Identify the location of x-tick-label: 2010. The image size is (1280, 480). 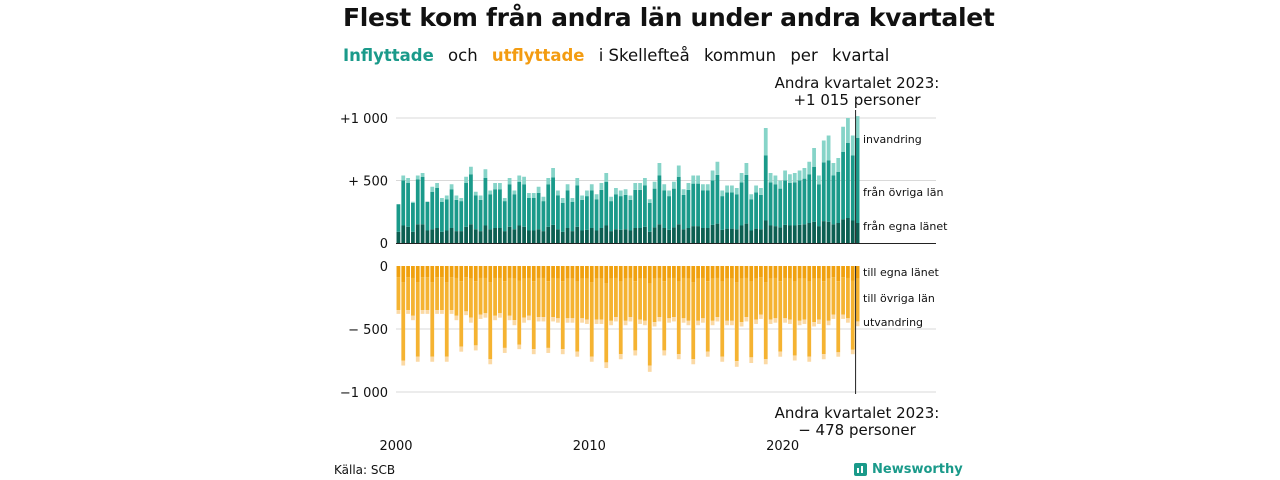
(589, 446).